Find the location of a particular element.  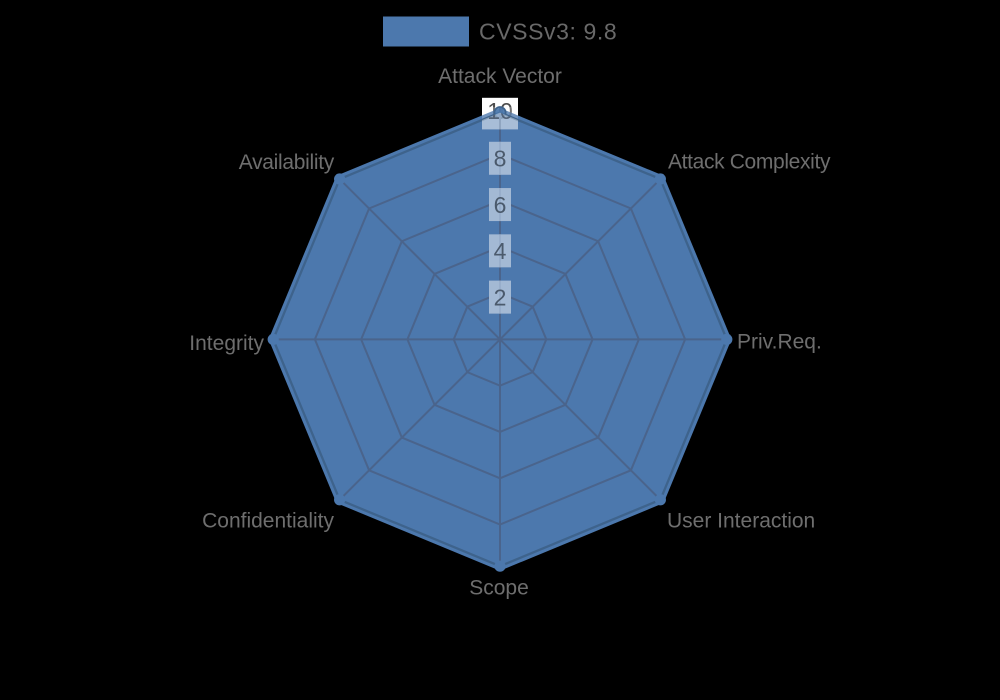

svg-text: CVSSv3: 9.8 is located at coordinates (548, 31).